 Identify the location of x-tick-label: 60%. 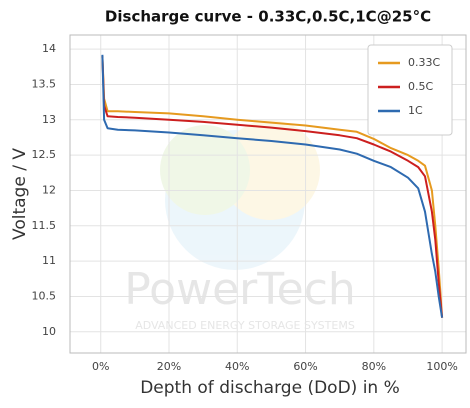
(305, 366).